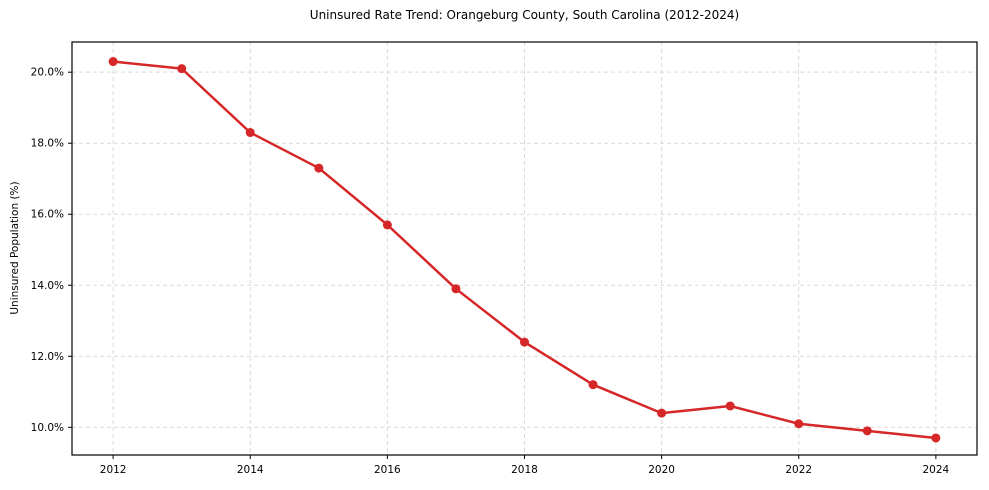 The height and width of the screenshot is (490, 989). What do you see at coordinates (47, 144) in the screenshot?
I see `y-tick-label: 18.0%` at bounding box center [47, 144].